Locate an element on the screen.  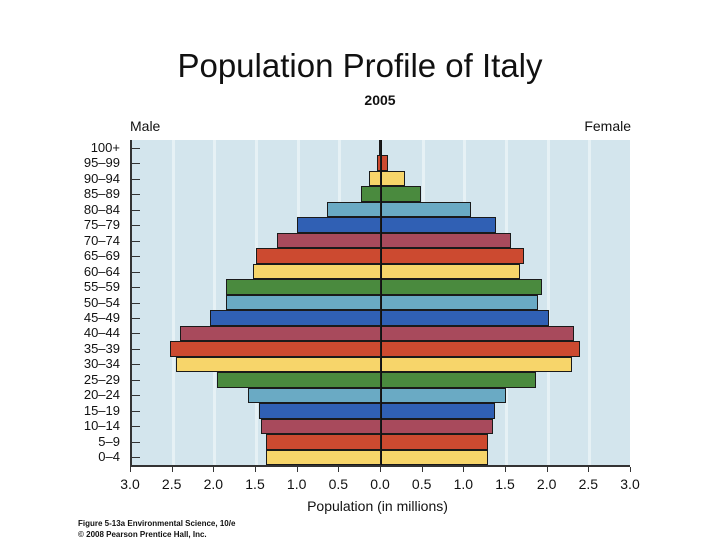
age-group-label: 65–69 is located at coordinates (101, 256).